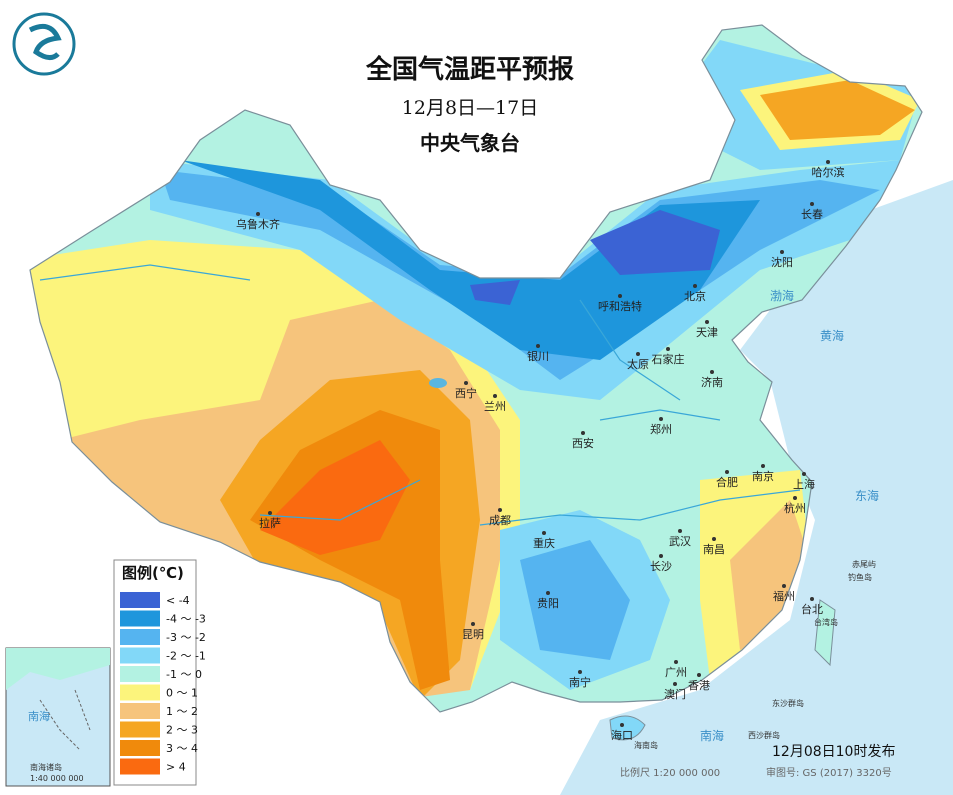 The width and height of the screenshot is (953, 795). Describe the element at coordinates (795, 508) in the screenshot. I see `city-label: 杭州` at that location.